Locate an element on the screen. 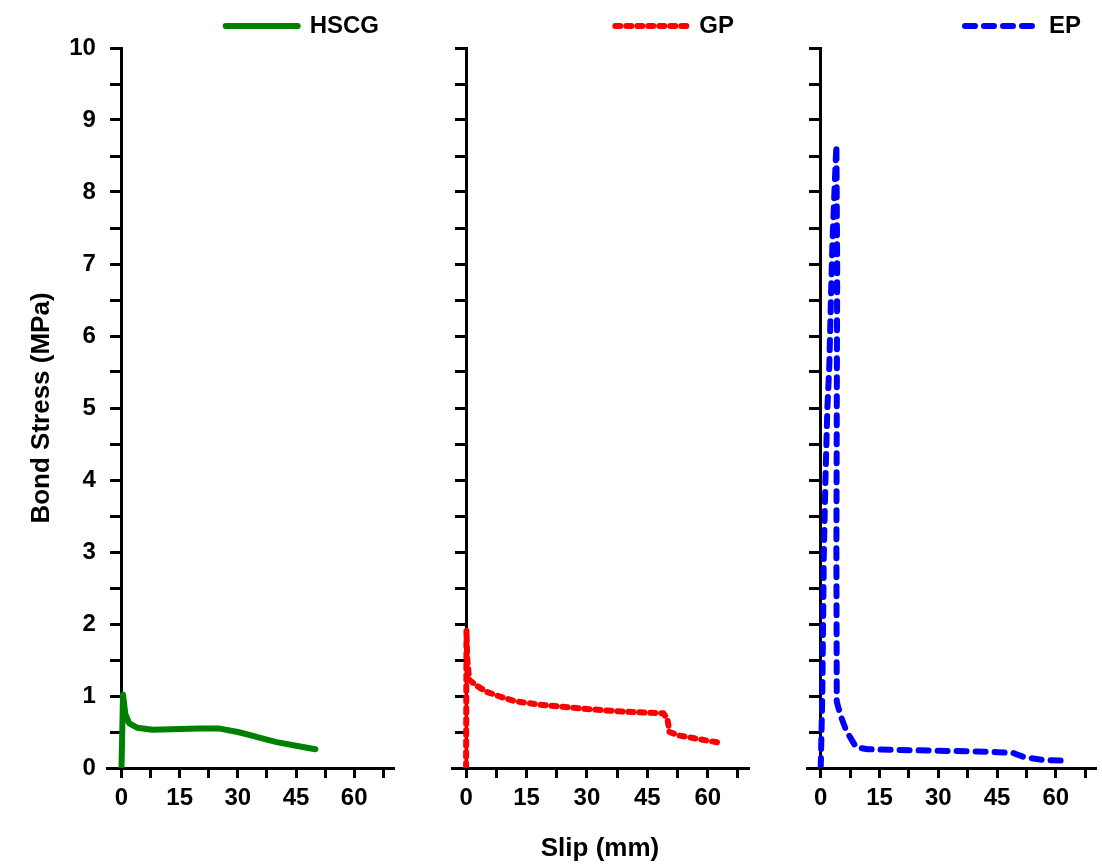  legend-label: EP is located at coordinates (1064, 24).